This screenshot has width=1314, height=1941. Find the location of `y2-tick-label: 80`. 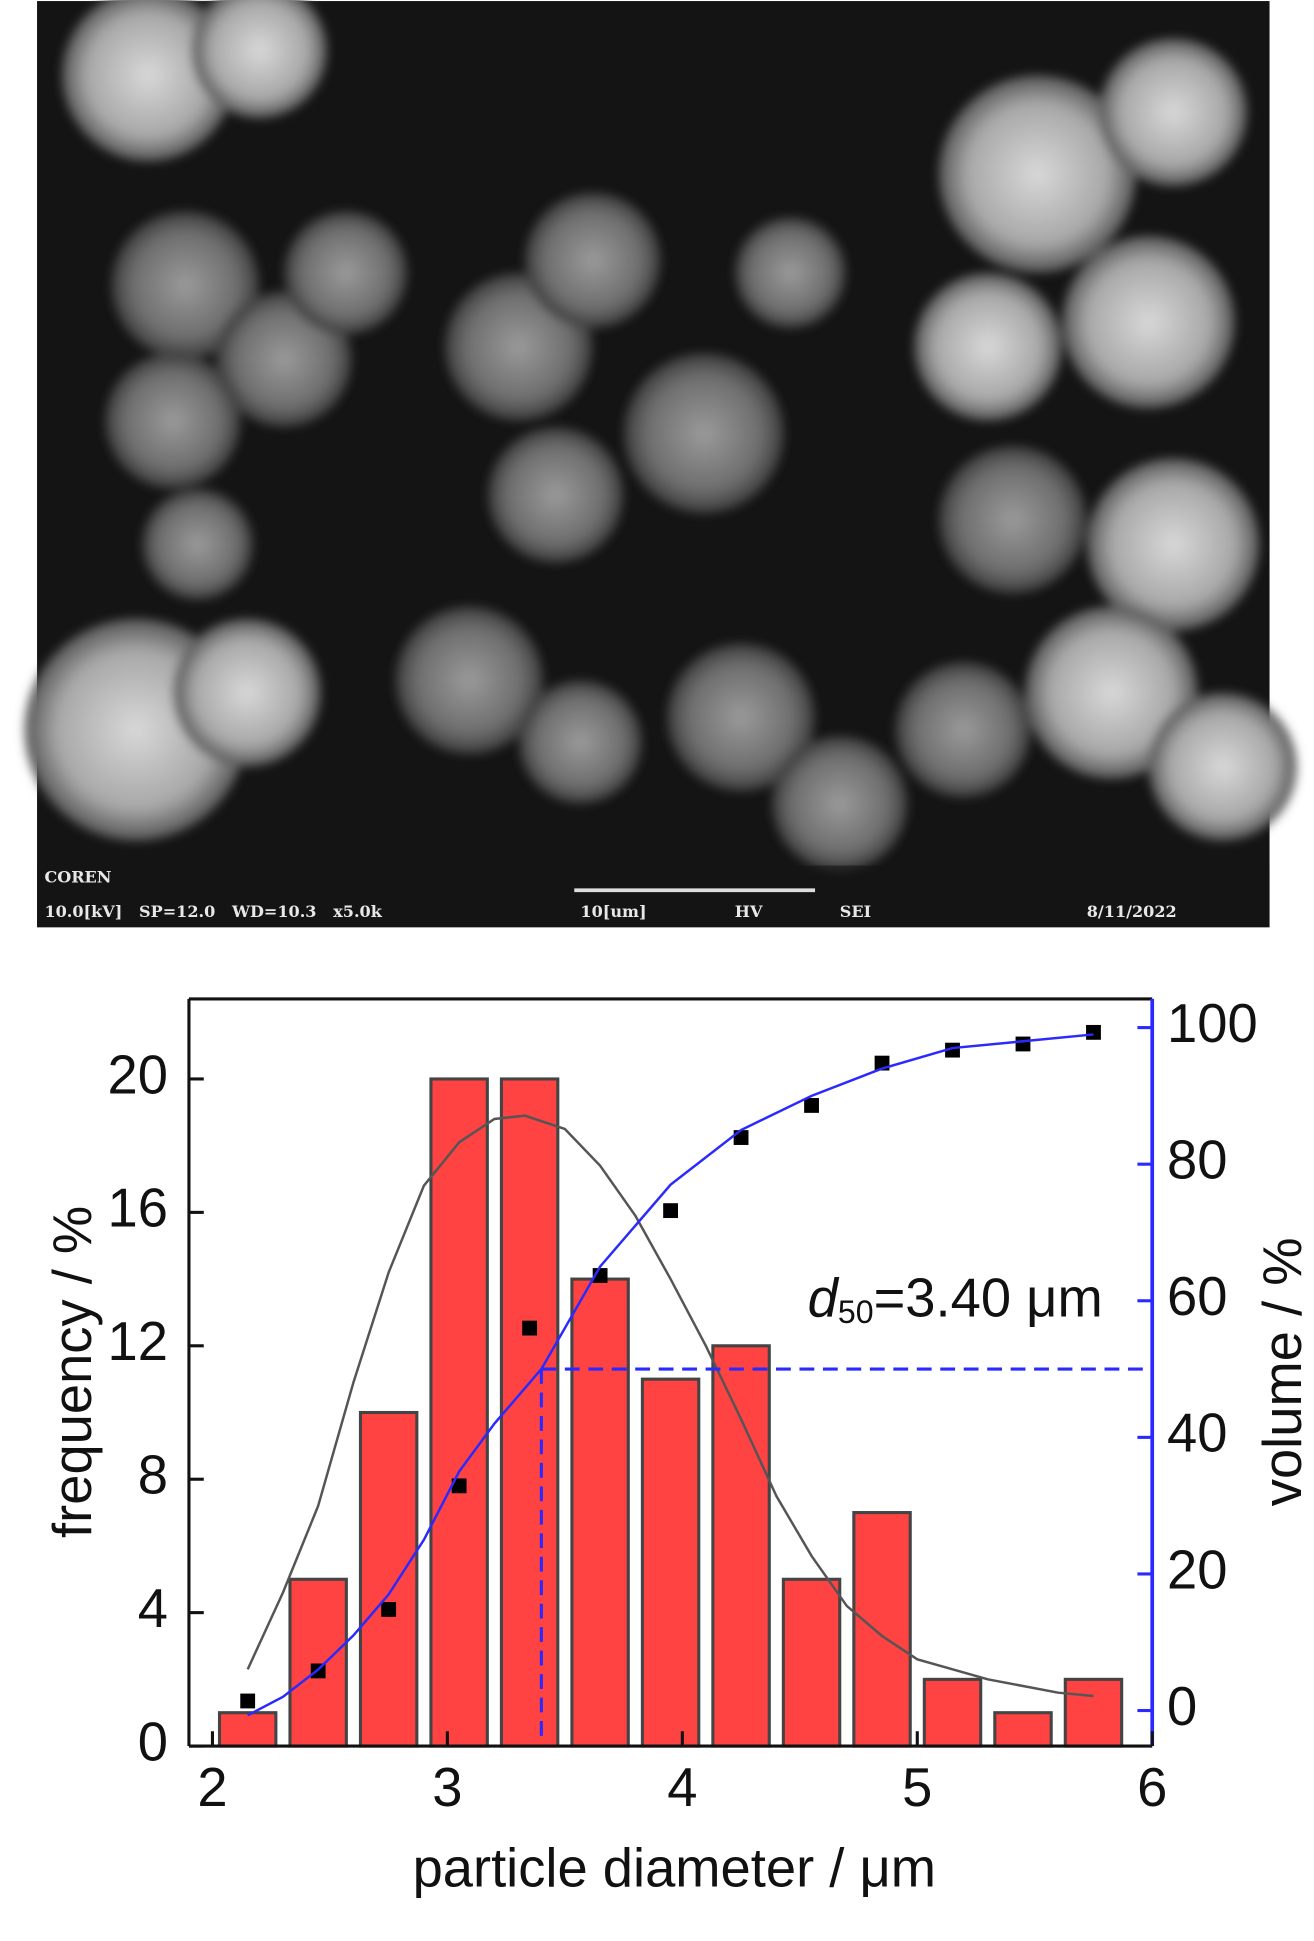

y2-tick-label: 80 is located at coordinates (1197, 1160).